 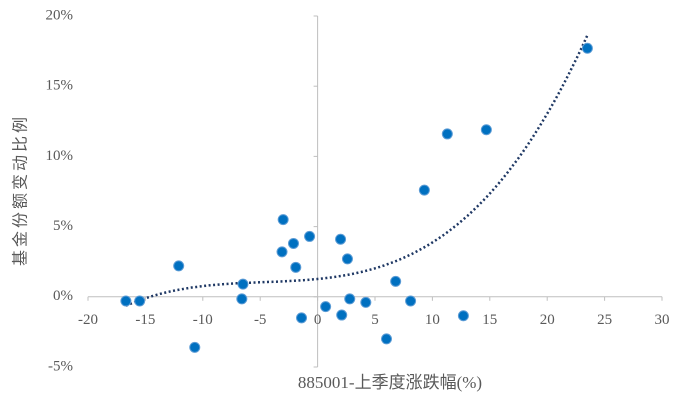 I want to click on x-tick-label: 5, so click(x=375, y=320).